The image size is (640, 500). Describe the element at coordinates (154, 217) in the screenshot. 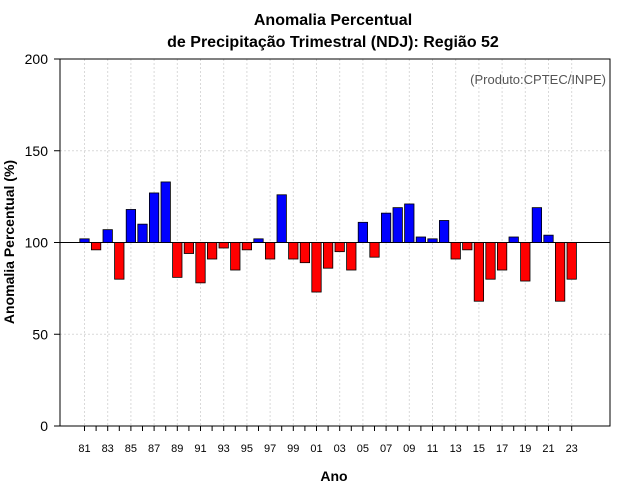

I see `bar-1987` at that location.